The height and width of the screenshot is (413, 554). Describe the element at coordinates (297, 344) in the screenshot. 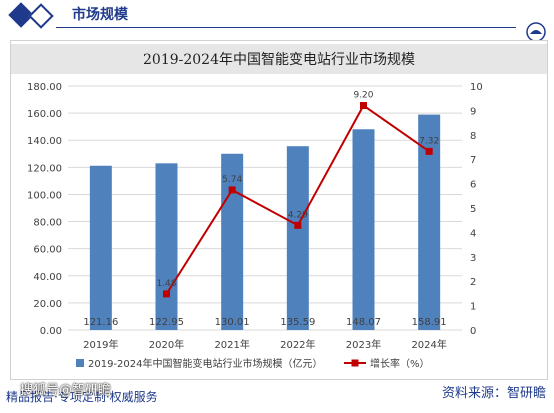

I see `x-tick-label: 2022年` at that location.